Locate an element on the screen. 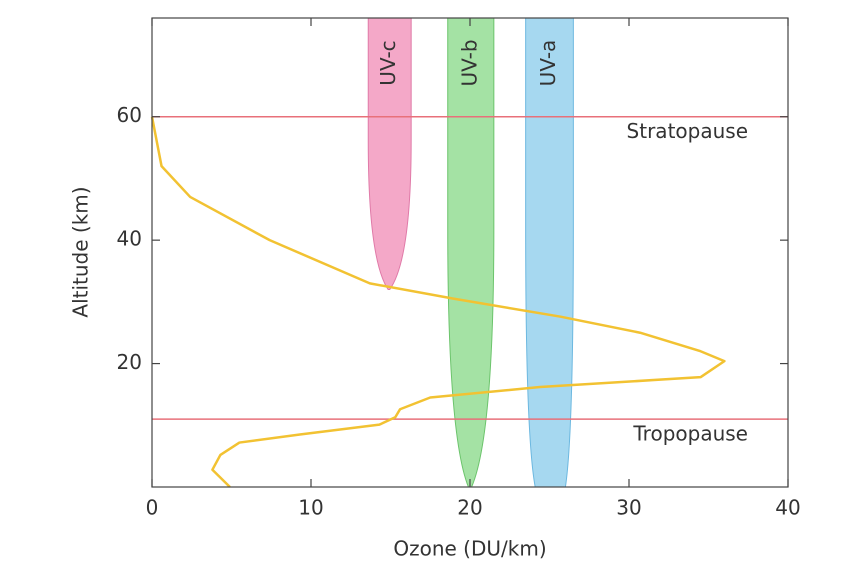 This screenshot has height=581, width=843. y-tick-label: 40 is located at coordinates (129, 239).